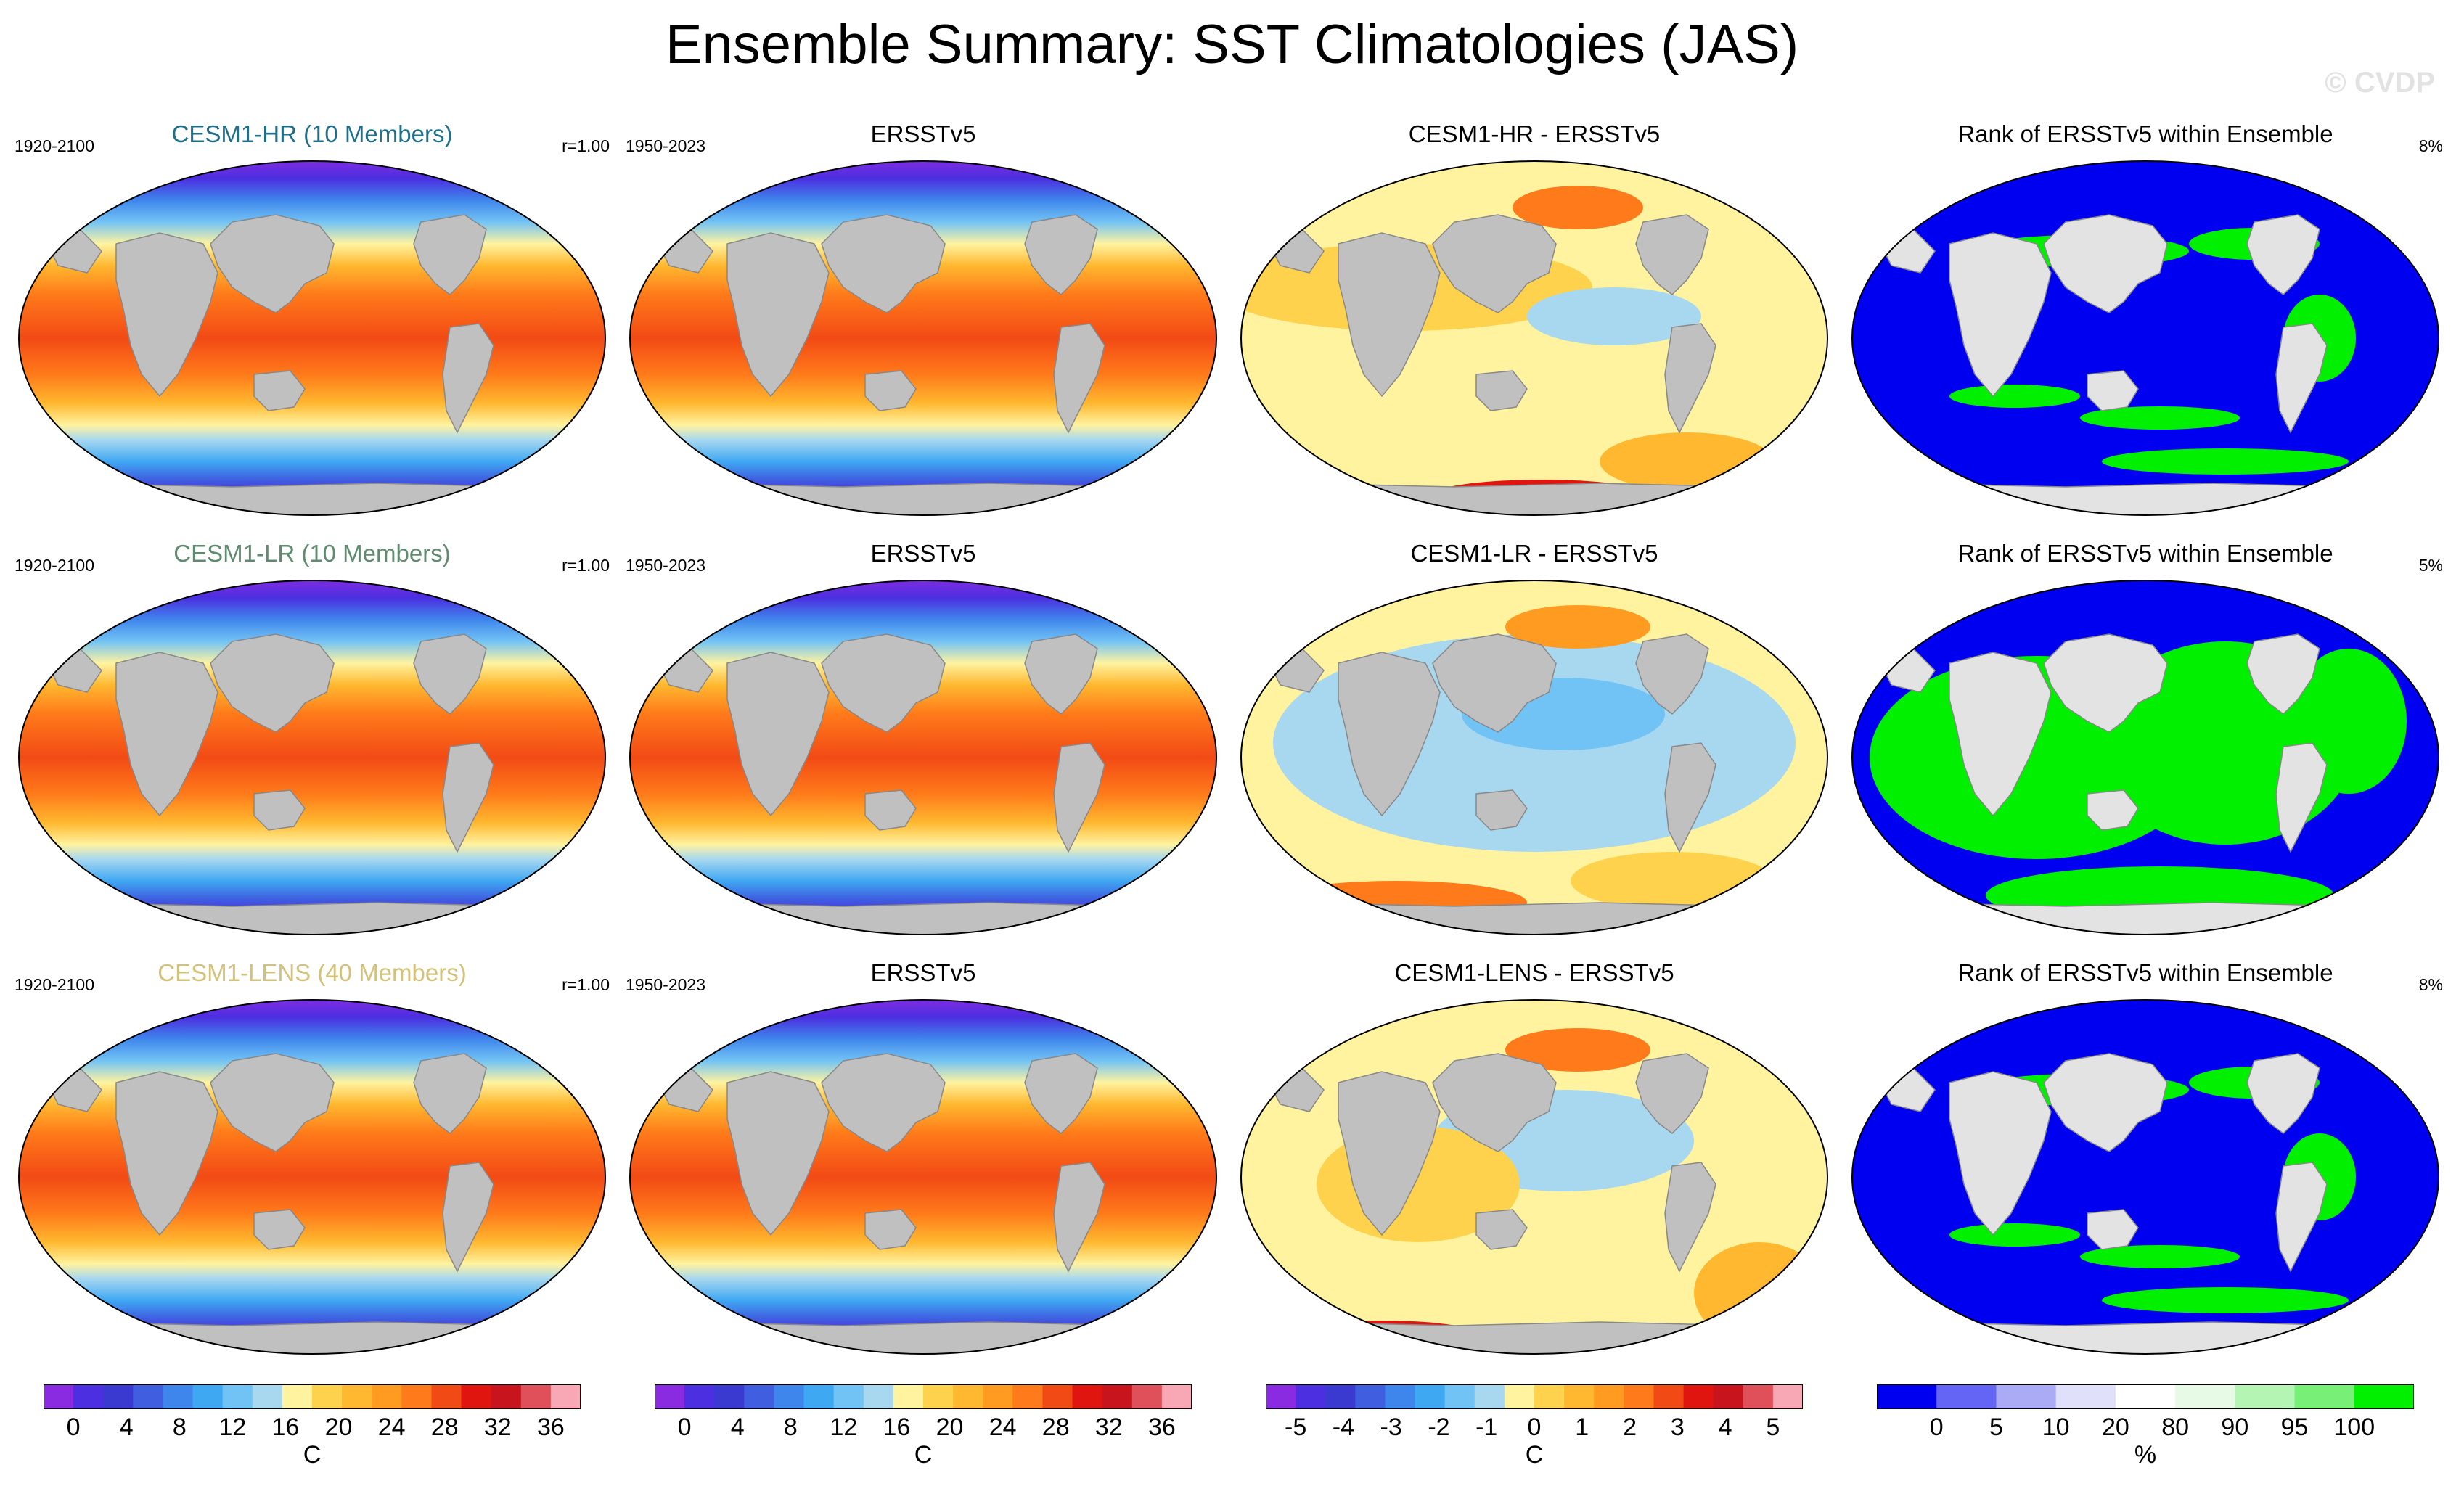 This screenshot has width=2464, height=1486. What do you see at coordinates (341, 1427) in the screenshot?
I see `sst-colorbar: 0 4 8 12 16 20 24 28 32 36 C` at bounding box center [341, 1427].